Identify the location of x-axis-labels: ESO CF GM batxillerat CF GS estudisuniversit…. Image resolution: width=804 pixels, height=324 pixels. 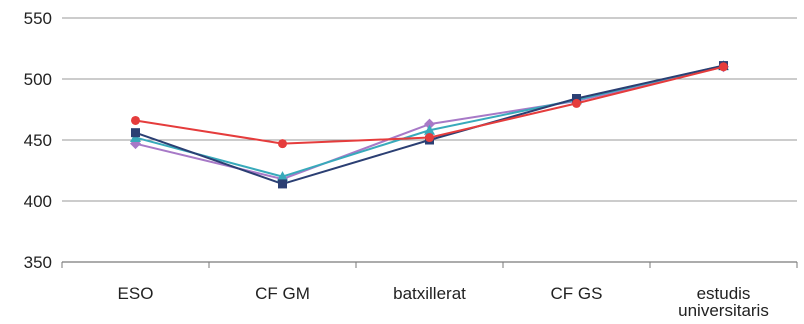
(443, 302).